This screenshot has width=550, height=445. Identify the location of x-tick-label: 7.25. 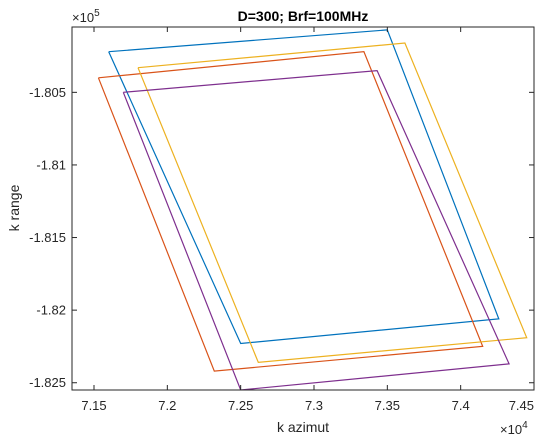
(240, 405).